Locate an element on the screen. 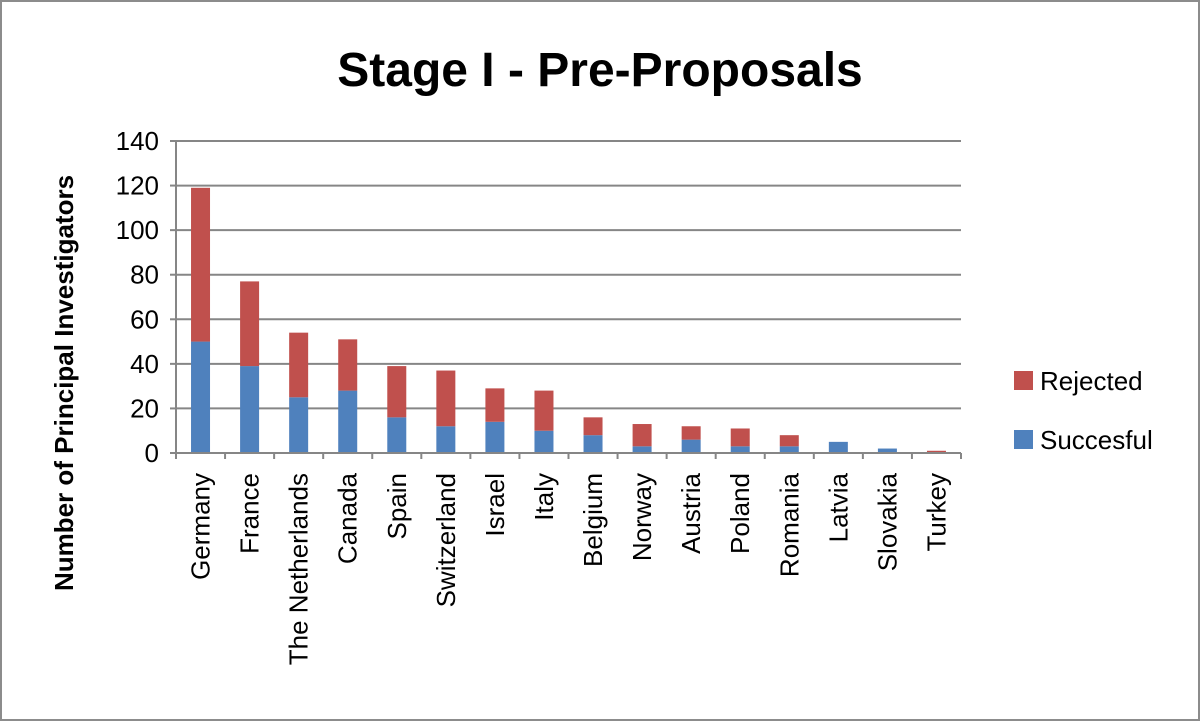  bar-succesful-belgium is located at coordinates (593, 444).